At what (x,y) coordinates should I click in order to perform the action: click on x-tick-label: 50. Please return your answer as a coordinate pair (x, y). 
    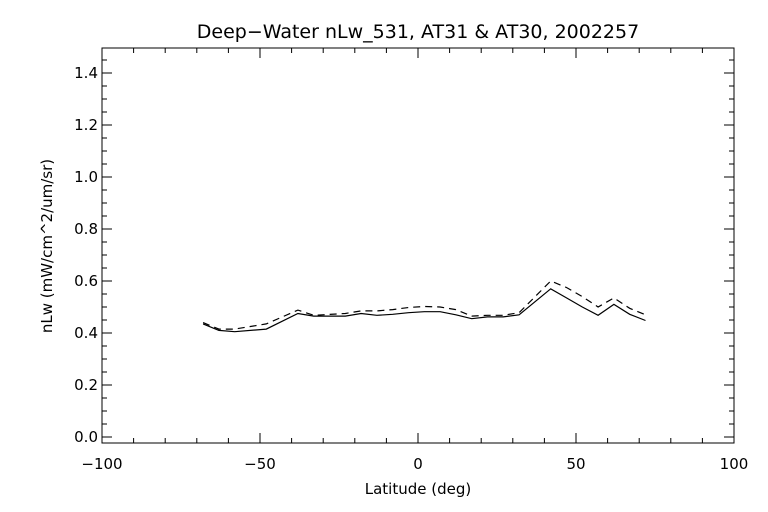
    Looking at the image, I should click on (575, 464).